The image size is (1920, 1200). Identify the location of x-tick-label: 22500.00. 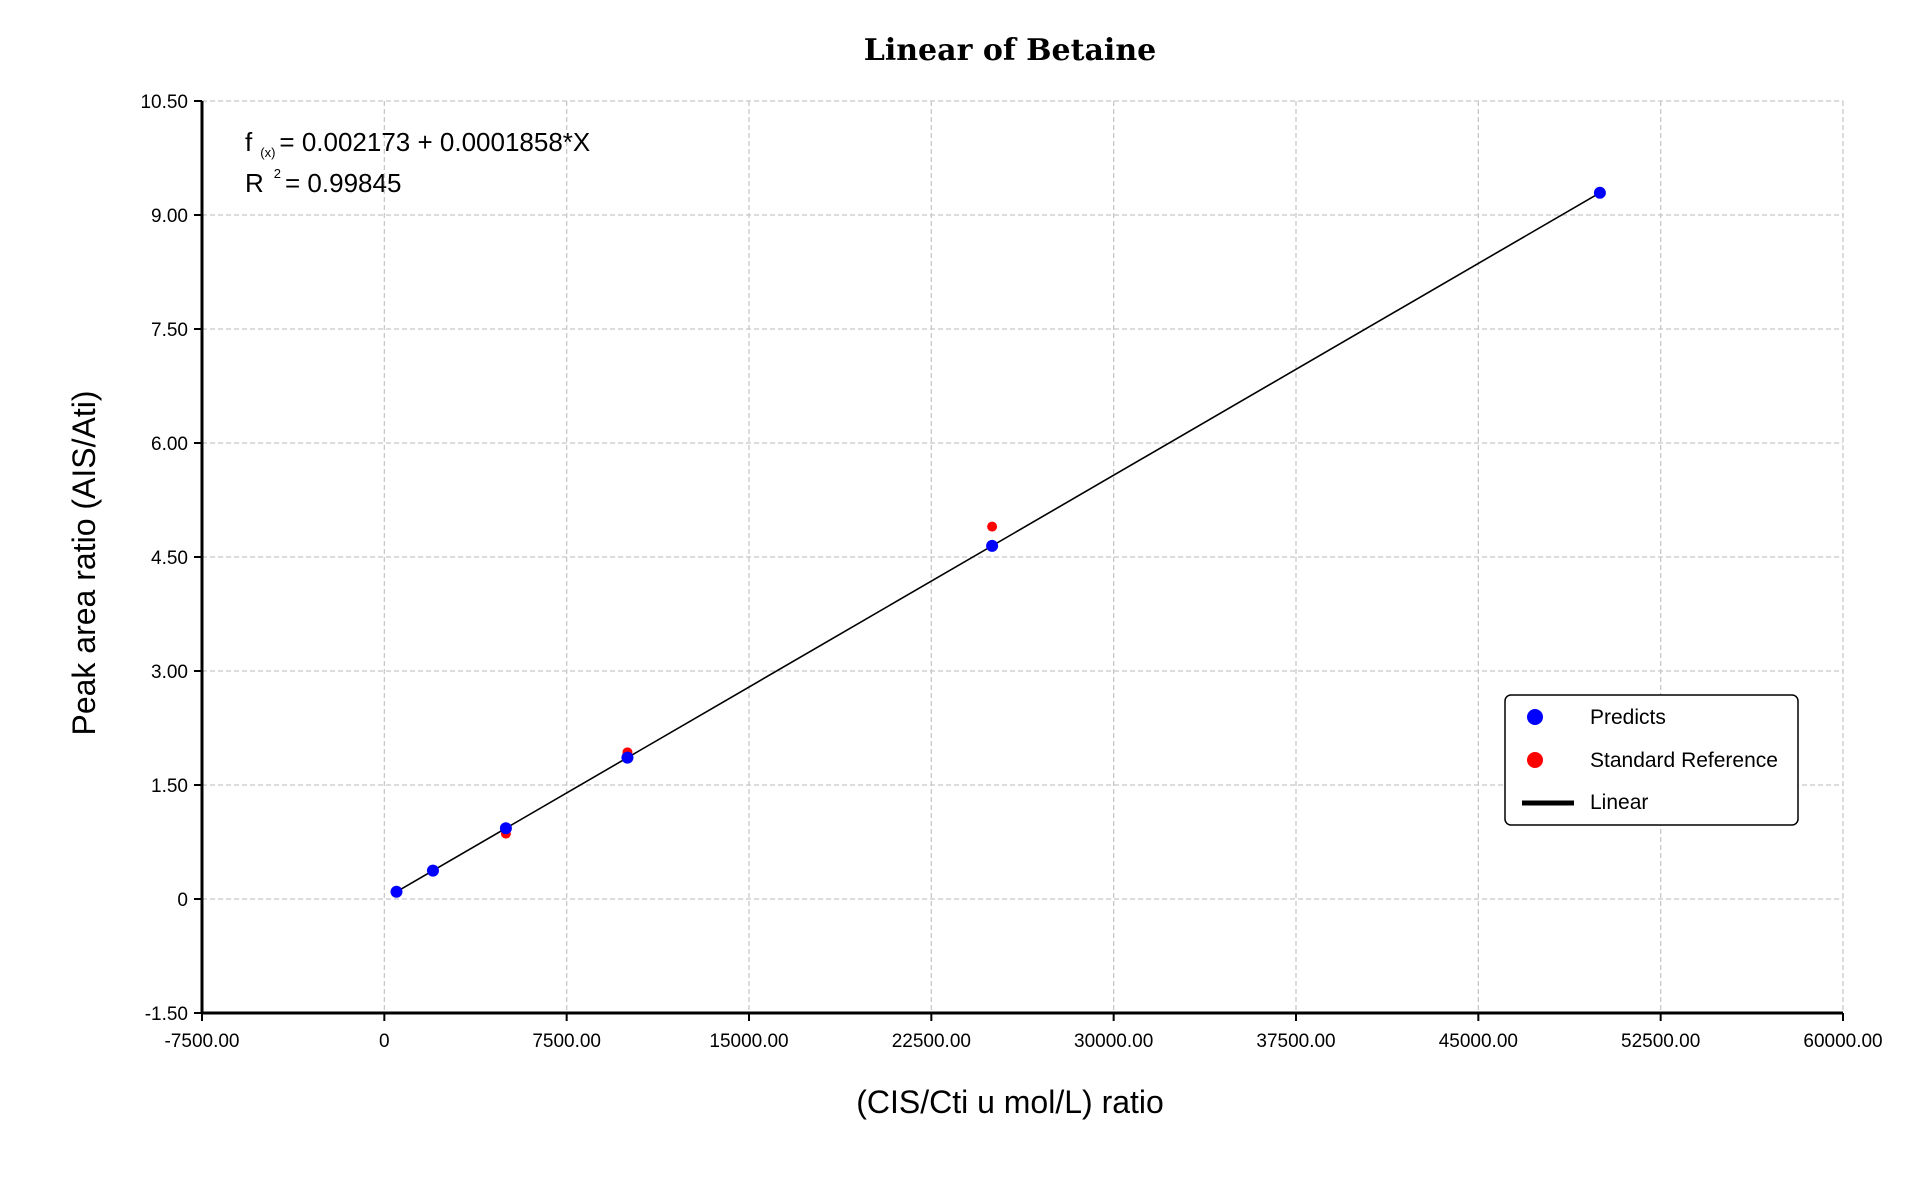
(931, 1041).